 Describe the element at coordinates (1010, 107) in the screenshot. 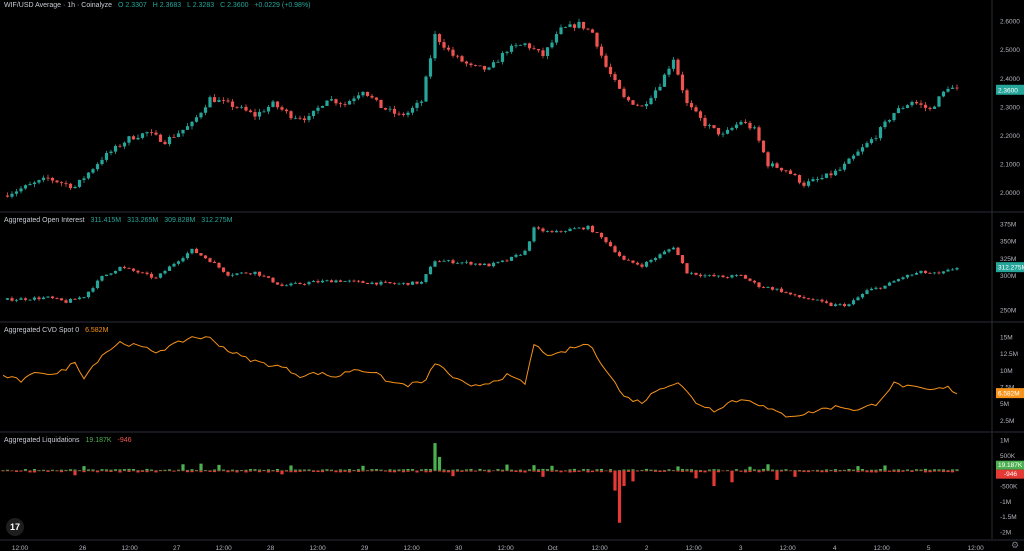

I see `y-tick-label: 2.3000` at that location.